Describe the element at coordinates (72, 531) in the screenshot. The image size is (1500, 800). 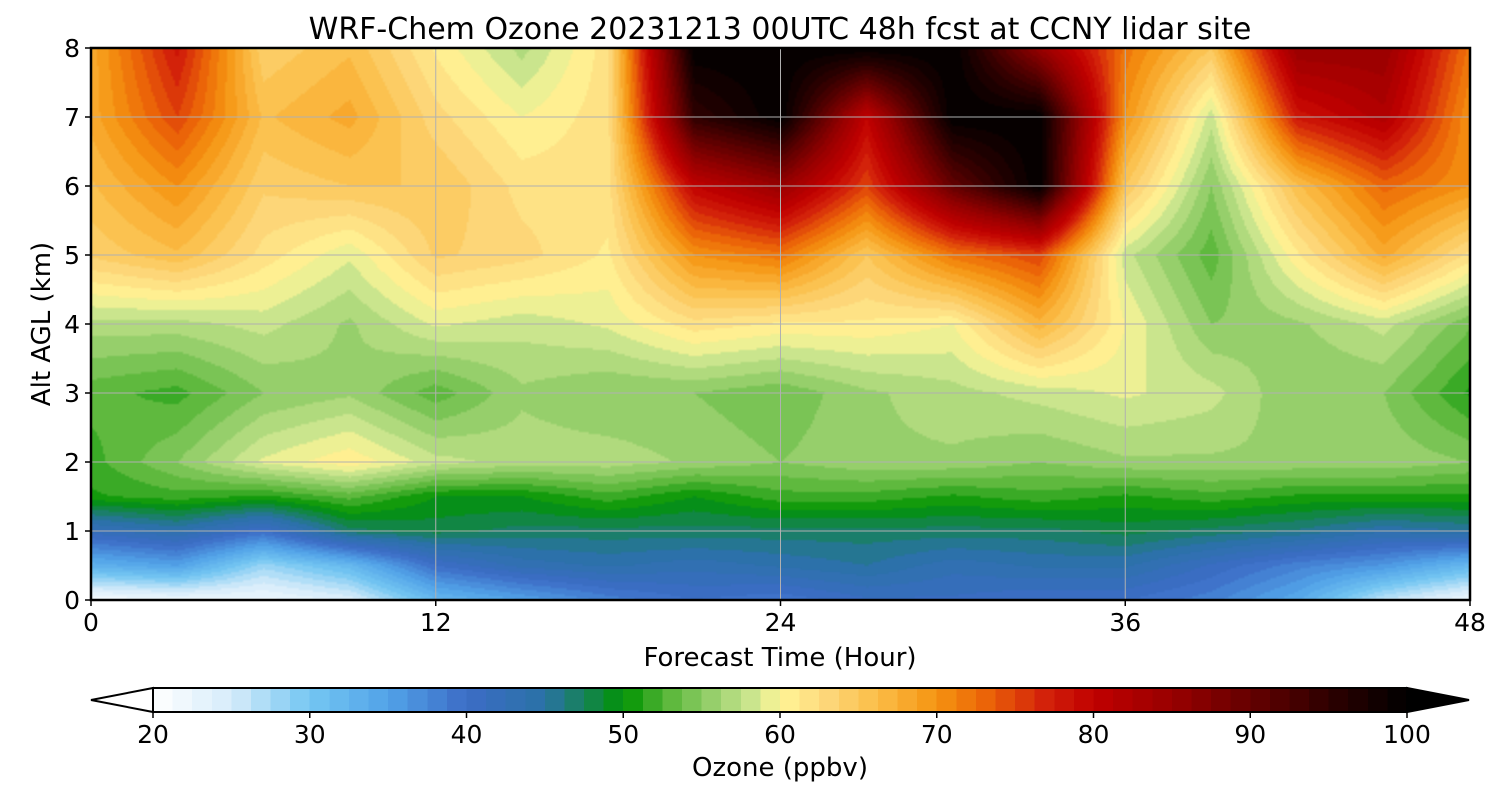
I see `y-tick-label: 1` at that location.